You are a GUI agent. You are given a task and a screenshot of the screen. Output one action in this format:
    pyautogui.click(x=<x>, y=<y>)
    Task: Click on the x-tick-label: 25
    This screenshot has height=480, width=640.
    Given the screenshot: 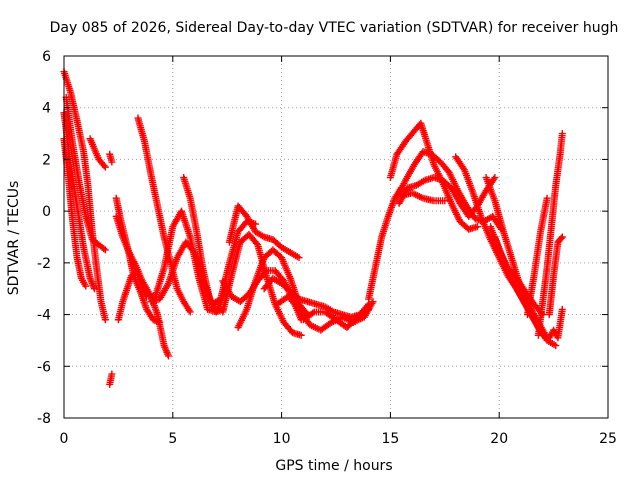 What is the action you would take?
    pyautogui.click(x=608, y=439)
    